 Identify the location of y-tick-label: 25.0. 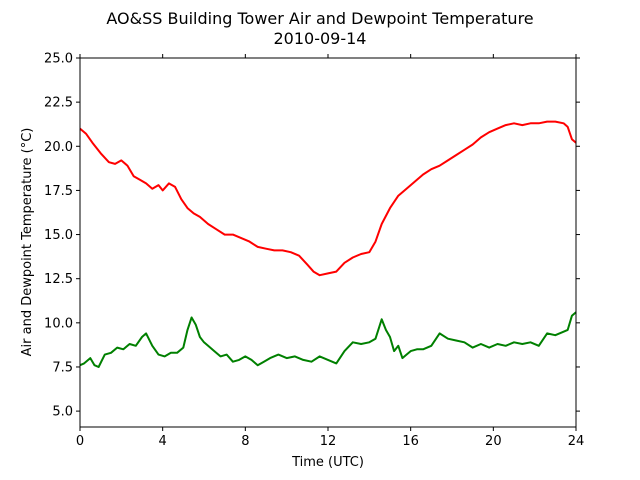
(58, 59).